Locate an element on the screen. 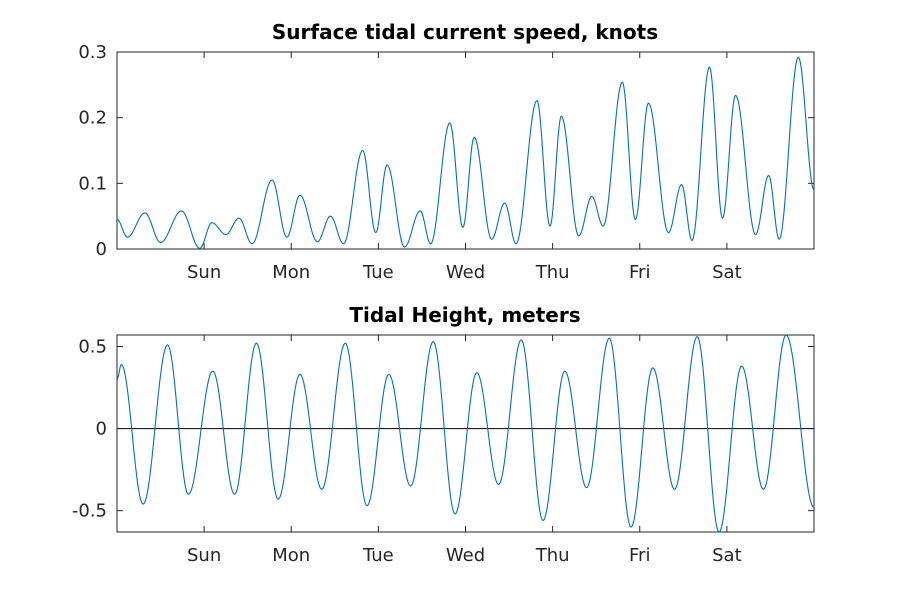 The image size is (900, 600). speed-xtick-label: Tue is located at coordinates (378, 272).